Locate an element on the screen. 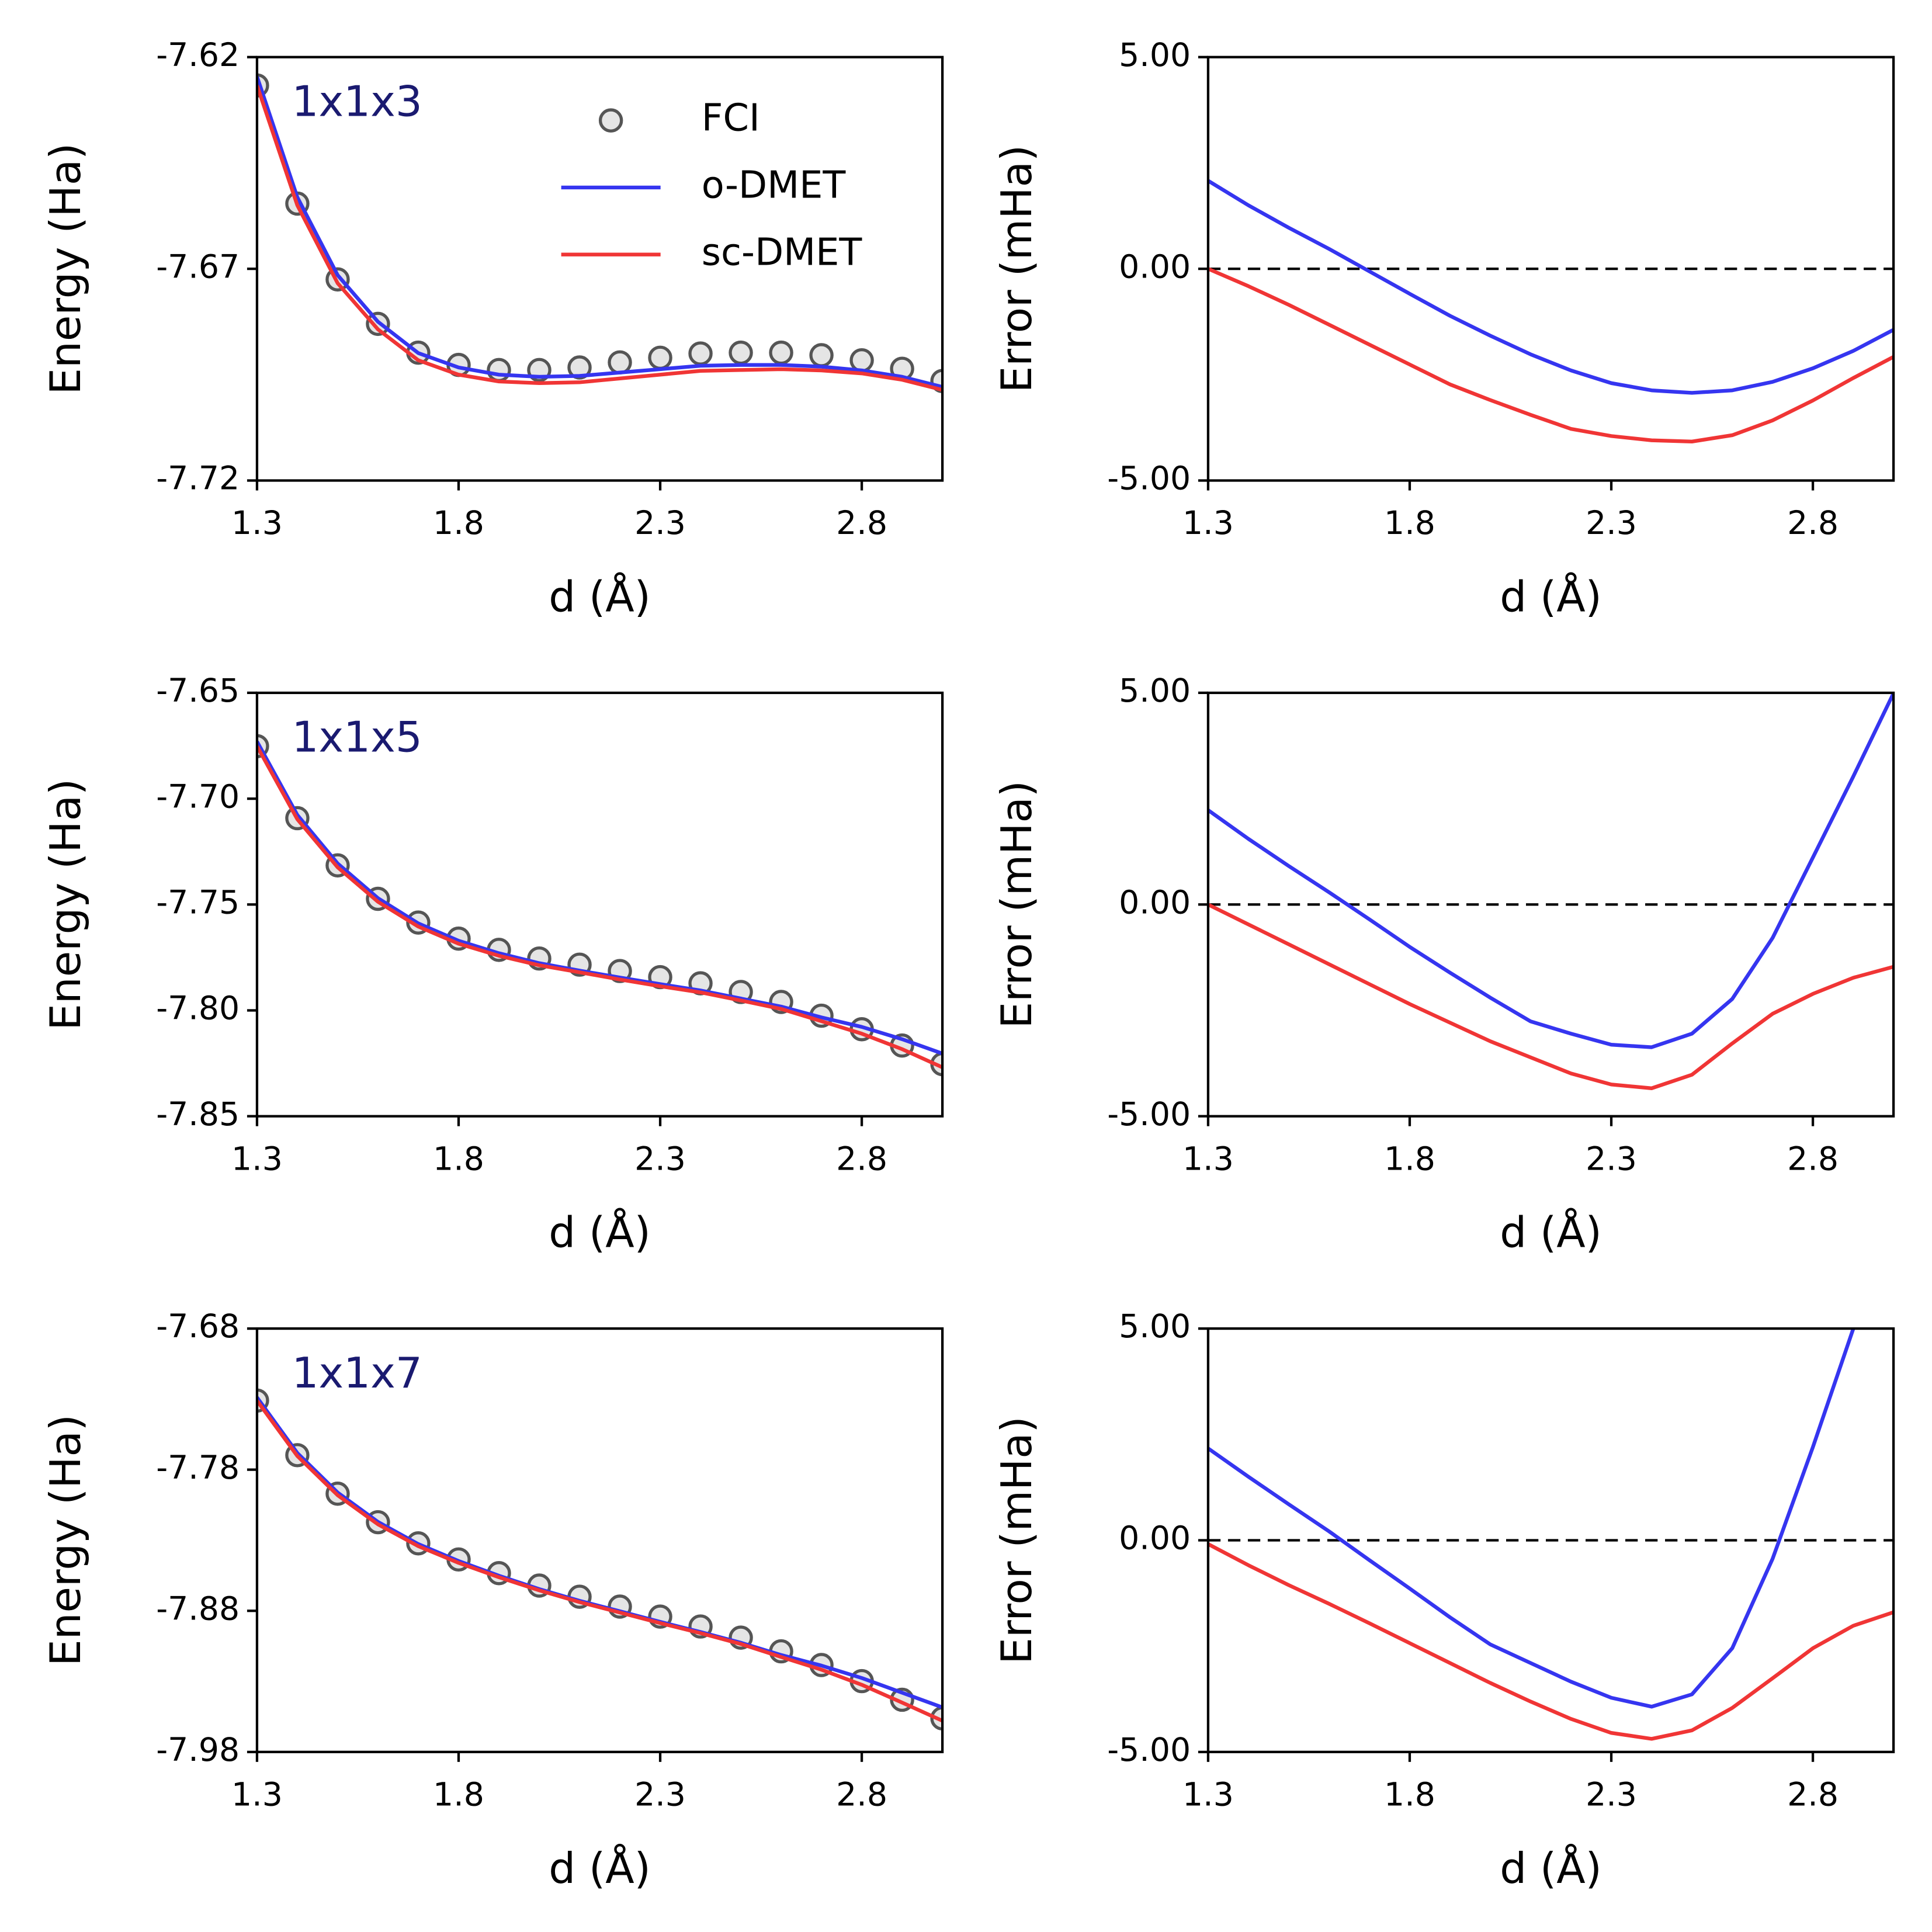  y-tick-label: -7.62 is located at coordinates (198, 56).